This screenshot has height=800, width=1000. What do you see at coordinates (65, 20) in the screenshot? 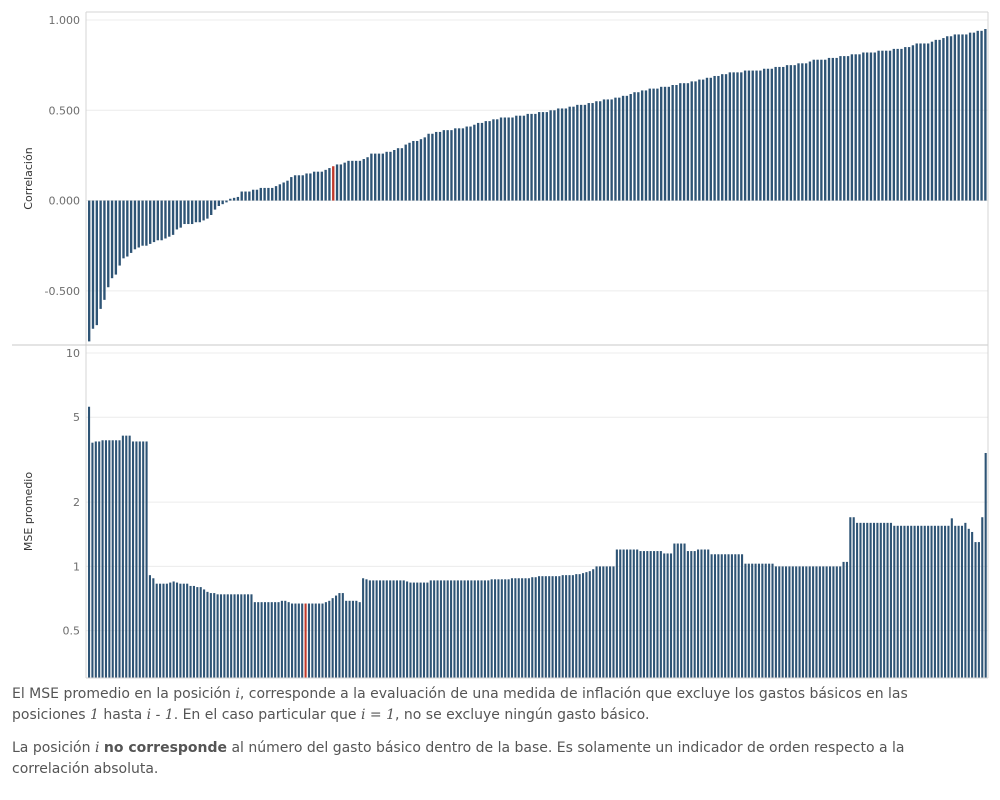
I see `corr-tick-label: 1.000` at bounding box center [65, 20].